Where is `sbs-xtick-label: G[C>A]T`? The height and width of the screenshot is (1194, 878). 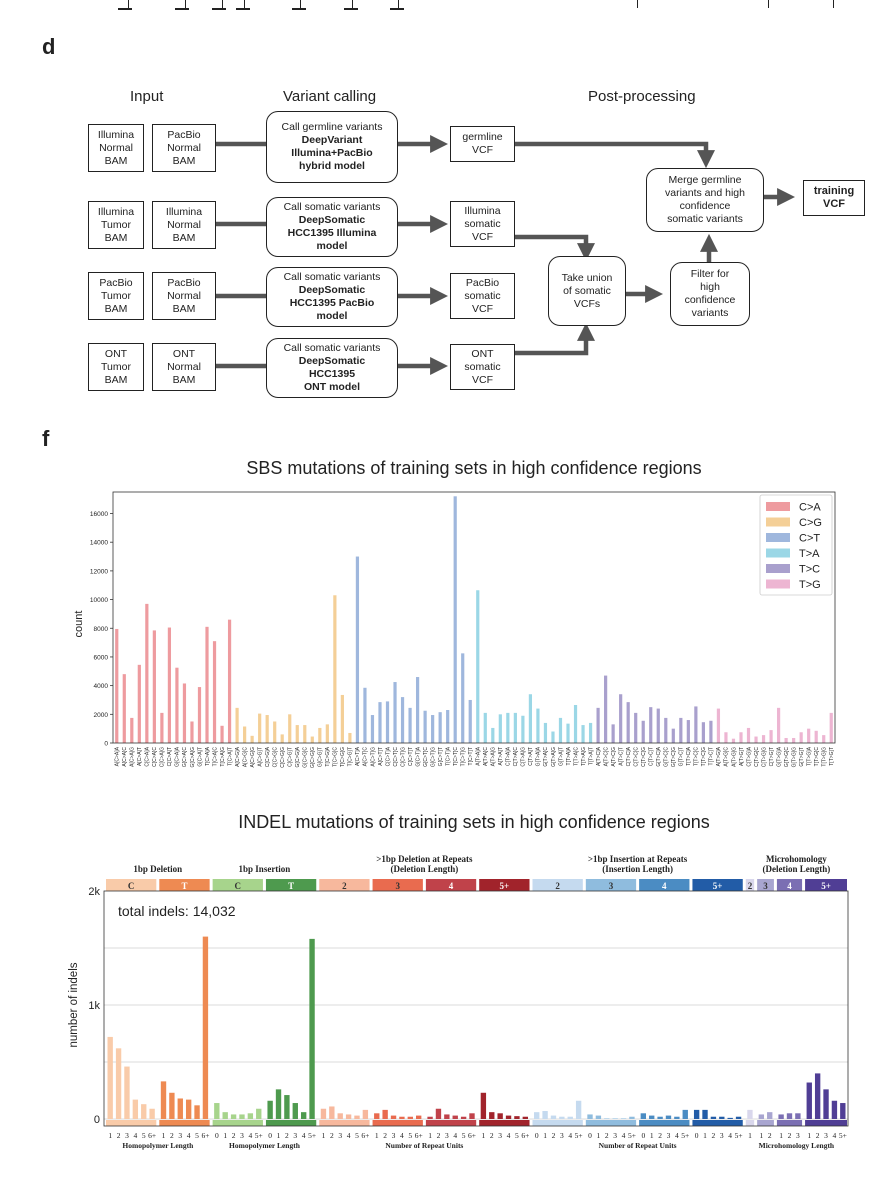
sbs-xtick-label: G[C>A]T is located at coordinates (200, 757).